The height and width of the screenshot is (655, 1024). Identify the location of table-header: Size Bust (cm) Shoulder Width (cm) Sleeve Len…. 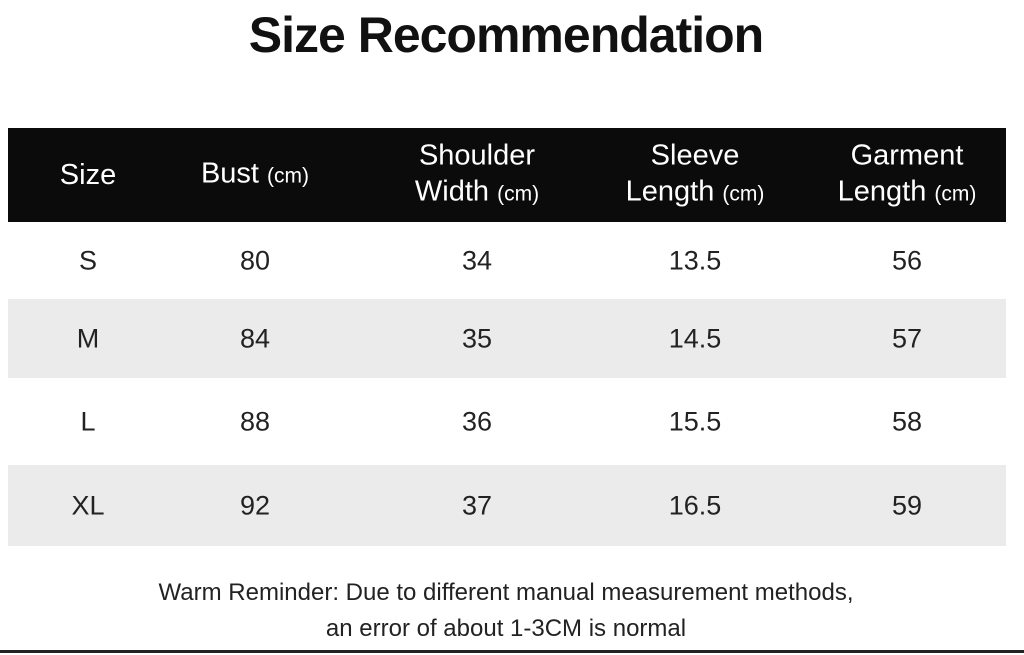
(507, 175).